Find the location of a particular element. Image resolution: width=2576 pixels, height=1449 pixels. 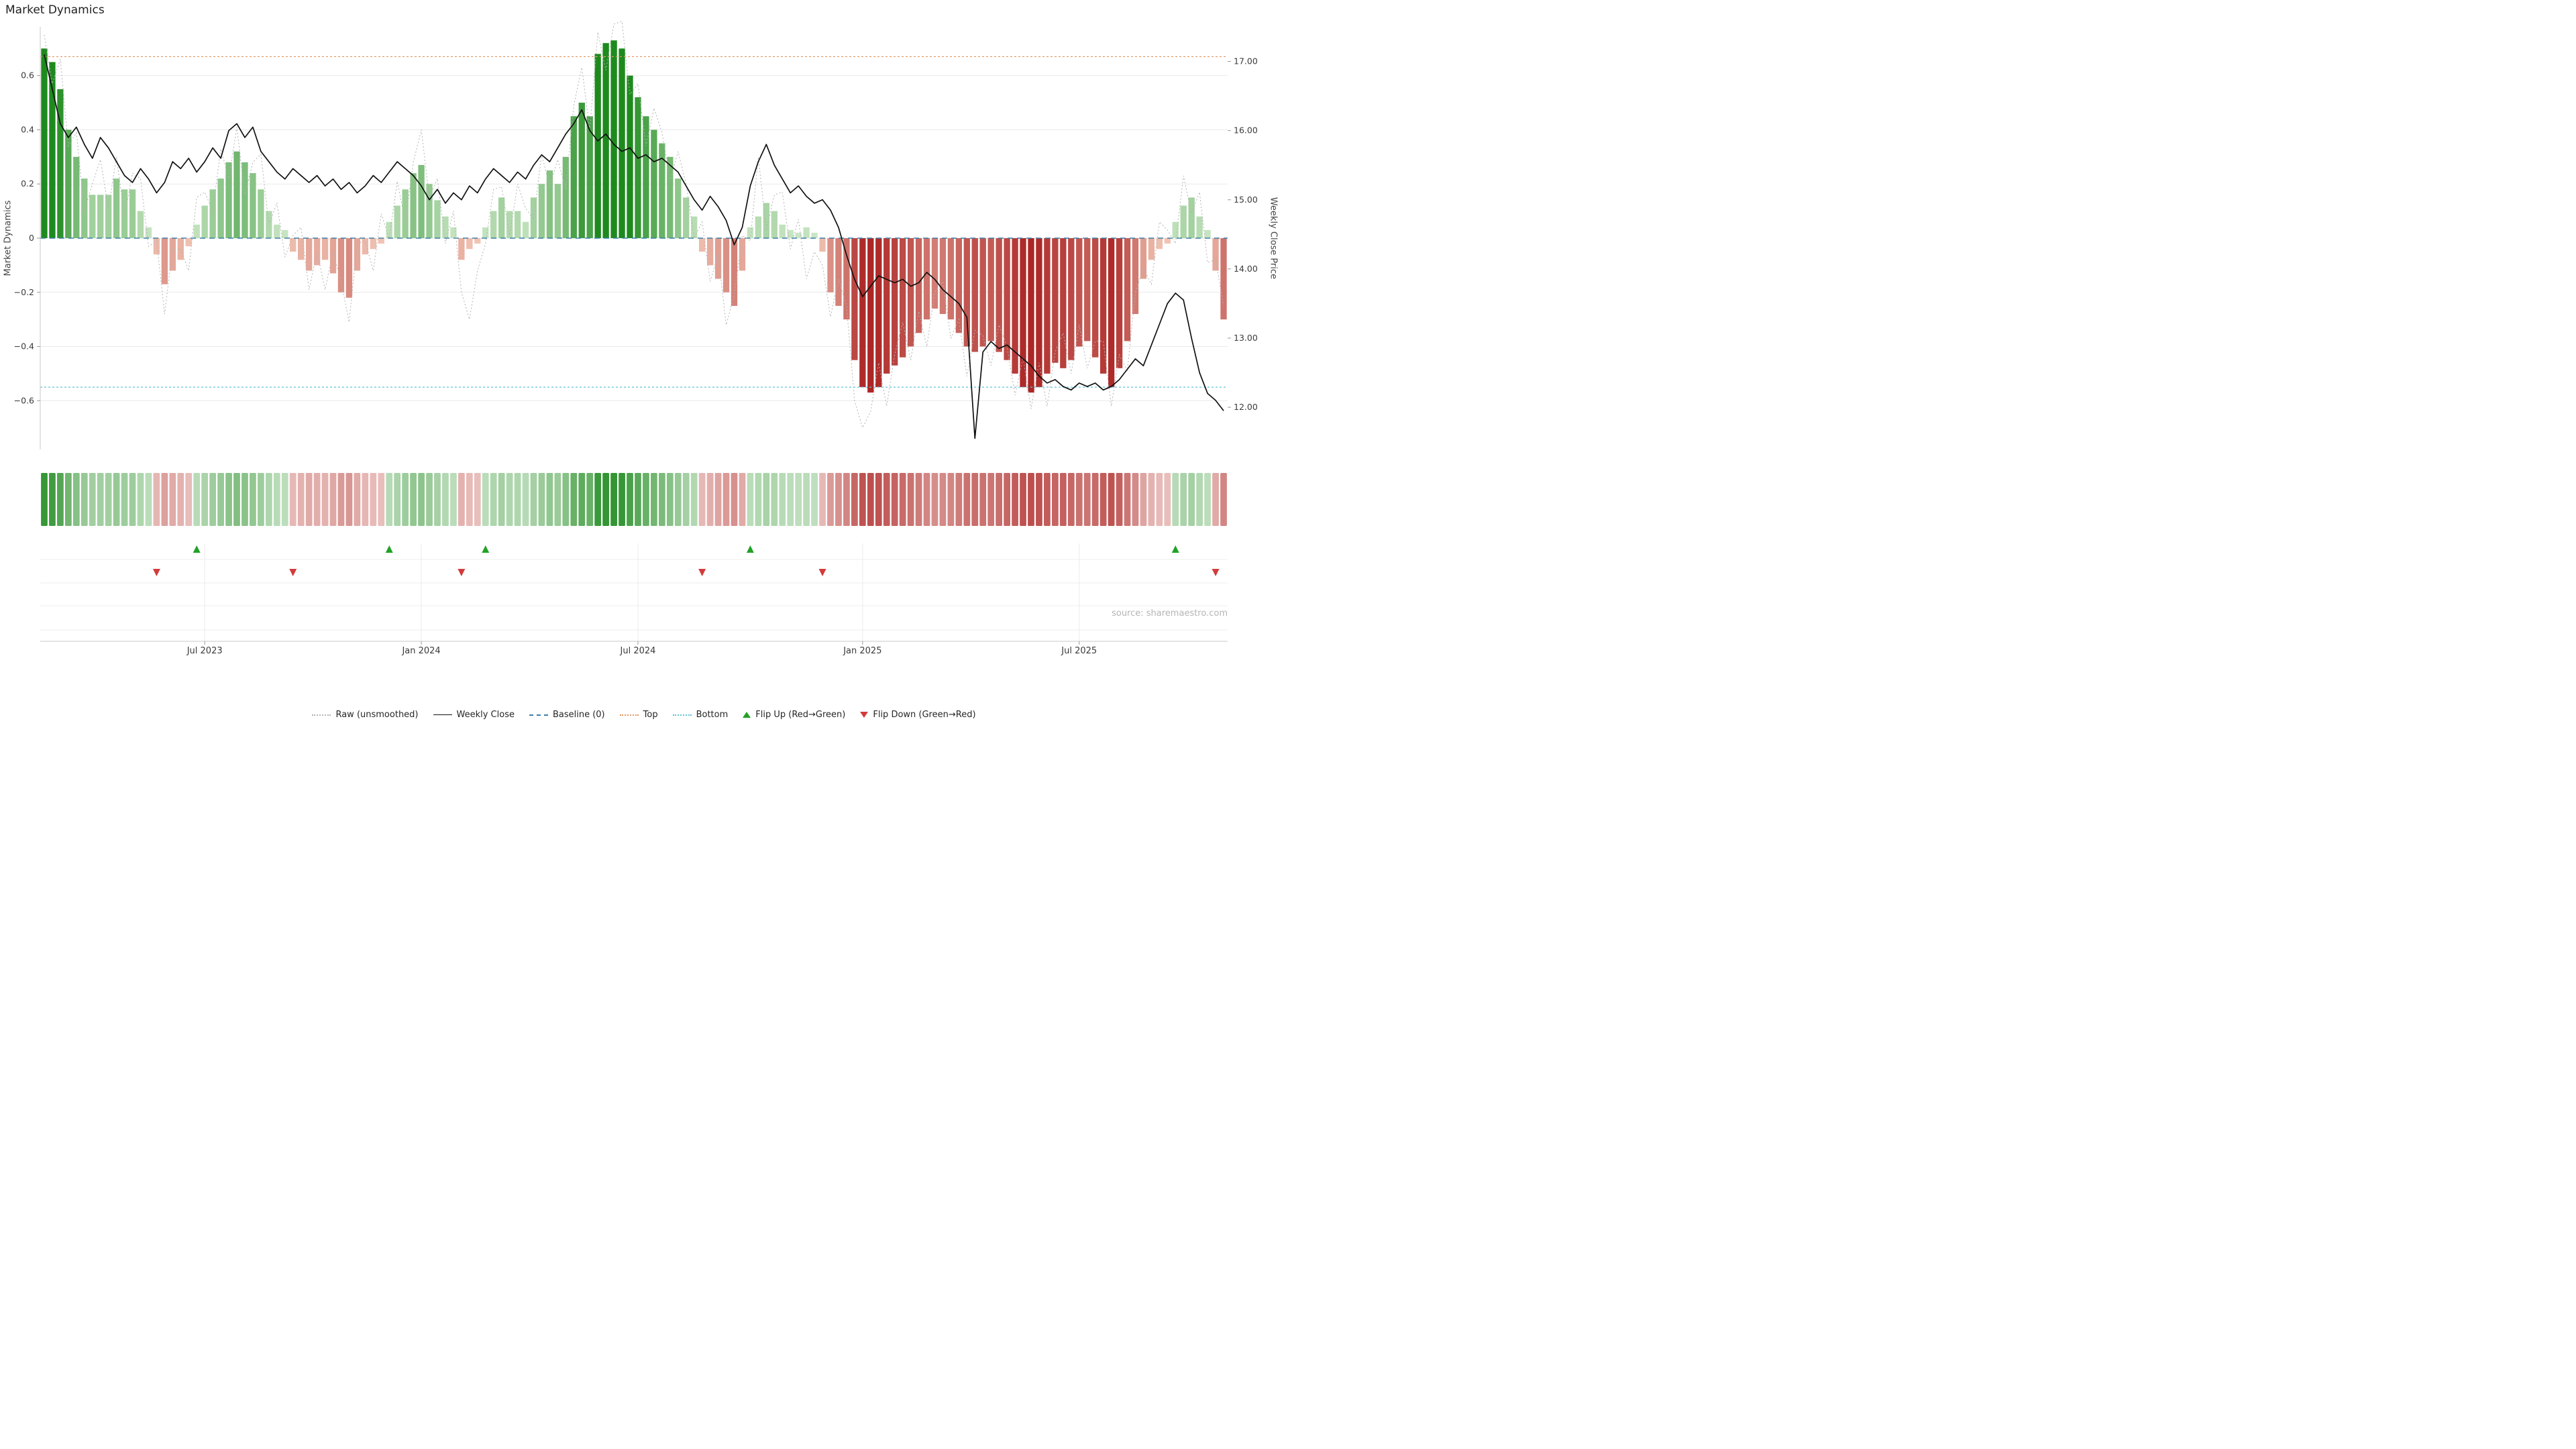

left-axis-tick-label: −0.4 is located at coordinates (24, 346).